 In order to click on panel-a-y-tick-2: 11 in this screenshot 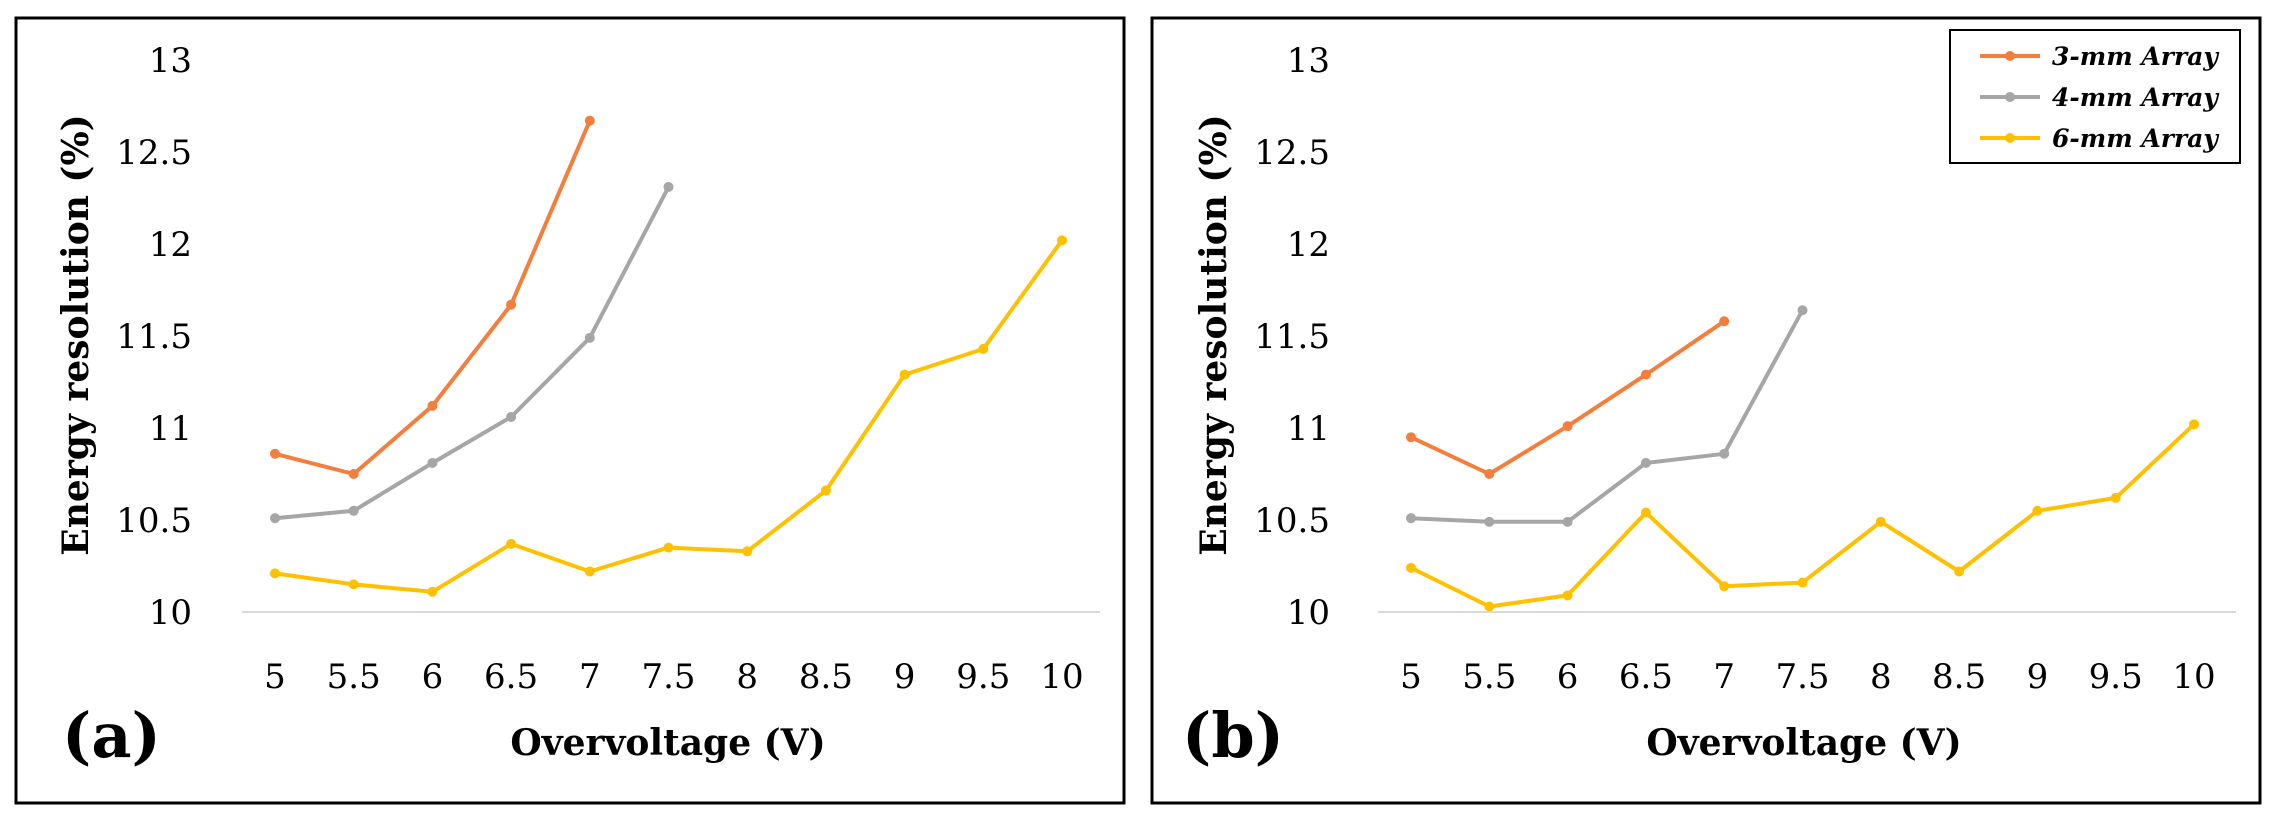, I will do `click(170, 429)`.